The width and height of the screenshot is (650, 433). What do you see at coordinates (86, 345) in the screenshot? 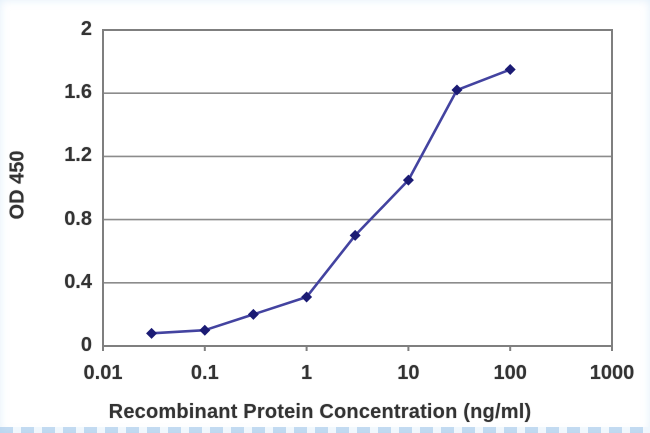
I see `y-tick-label: 0` at bounding box center [86, 345].